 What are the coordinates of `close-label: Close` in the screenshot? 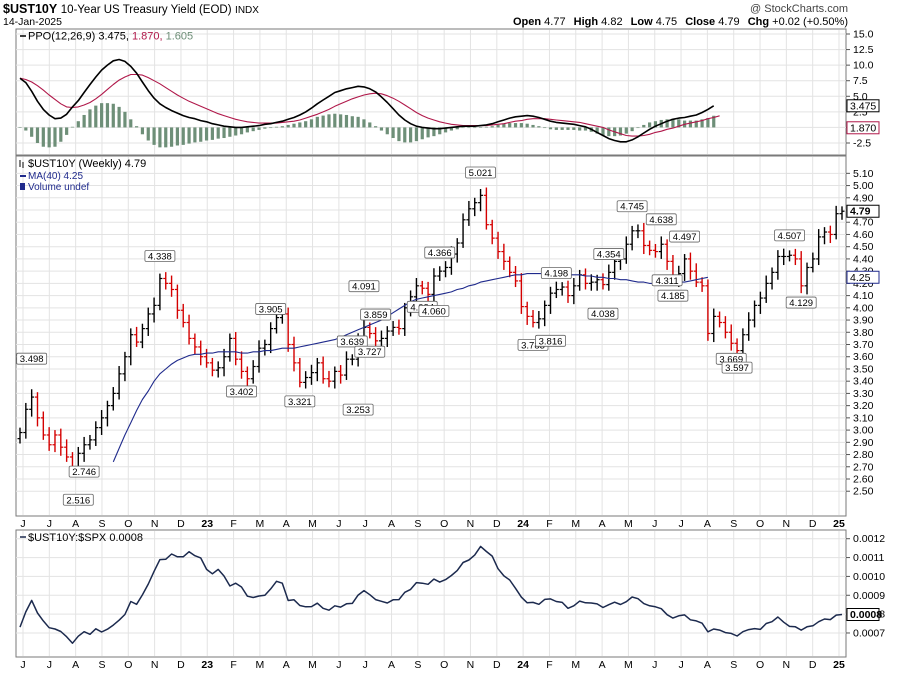 It's located at (700, 22).